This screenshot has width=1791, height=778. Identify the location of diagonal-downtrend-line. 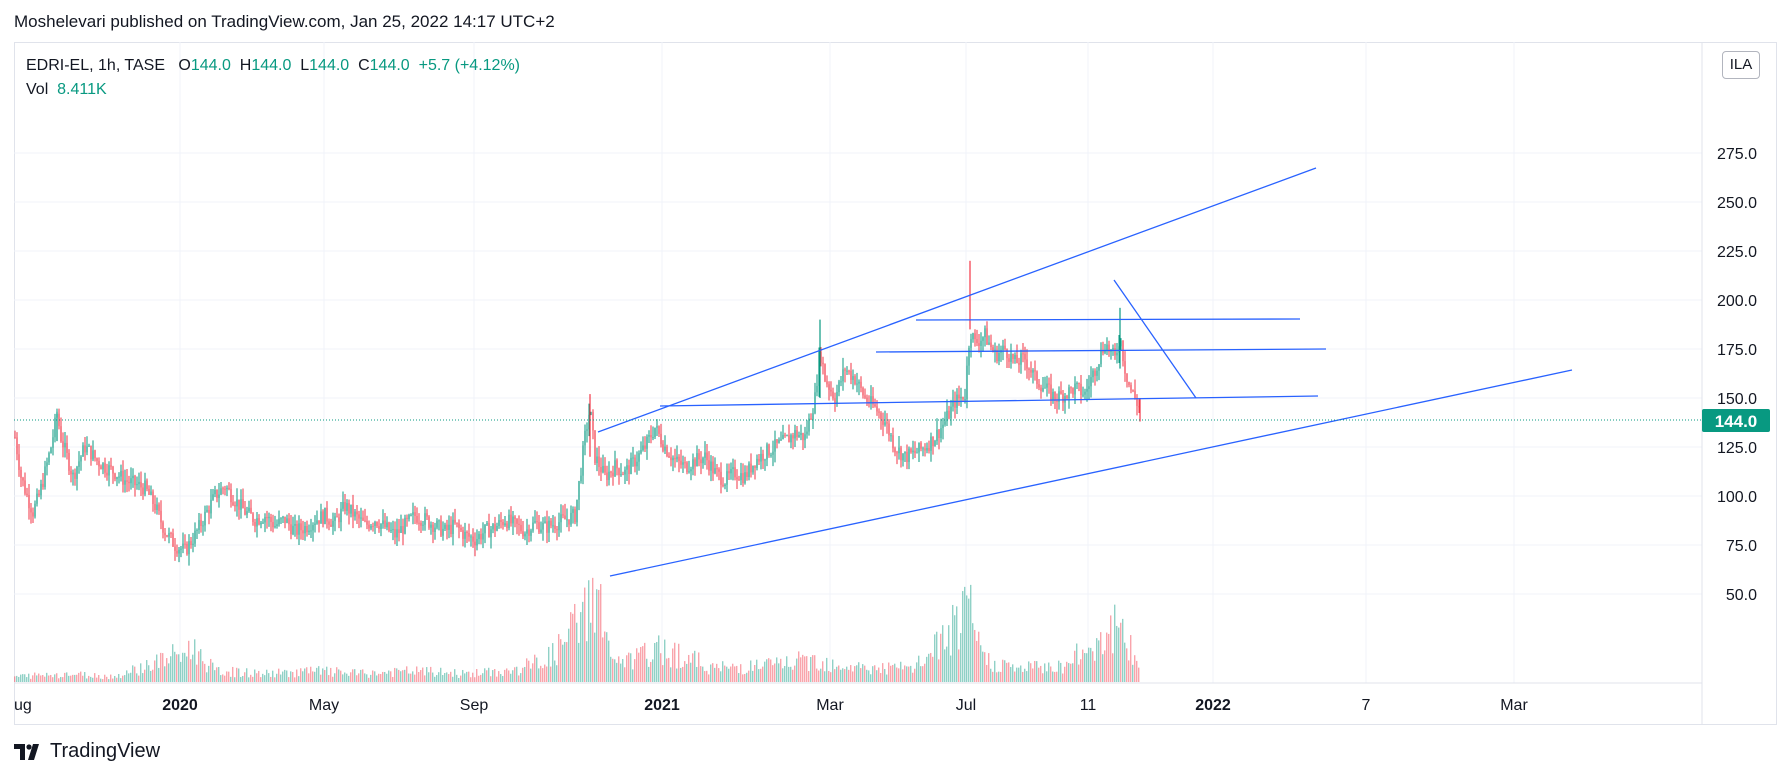
(1155, 339).